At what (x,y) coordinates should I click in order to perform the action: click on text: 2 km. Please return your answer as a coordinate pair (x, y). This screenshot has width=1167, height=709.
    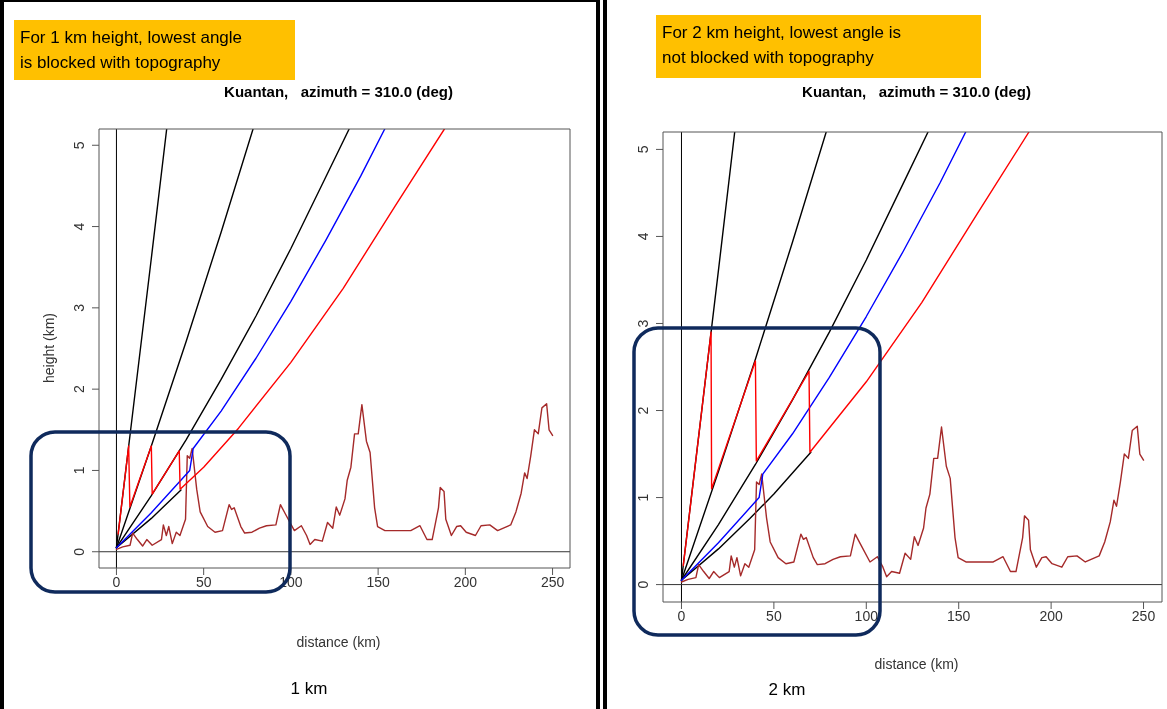
    Looking at the image, I should click on (787, 690).